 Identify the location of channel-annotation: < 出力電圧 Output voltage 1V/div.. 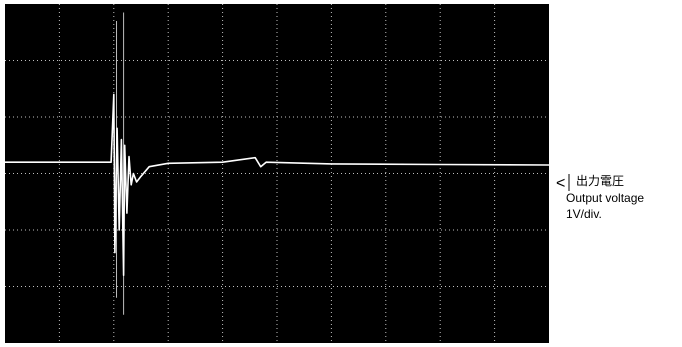
(600, 197).